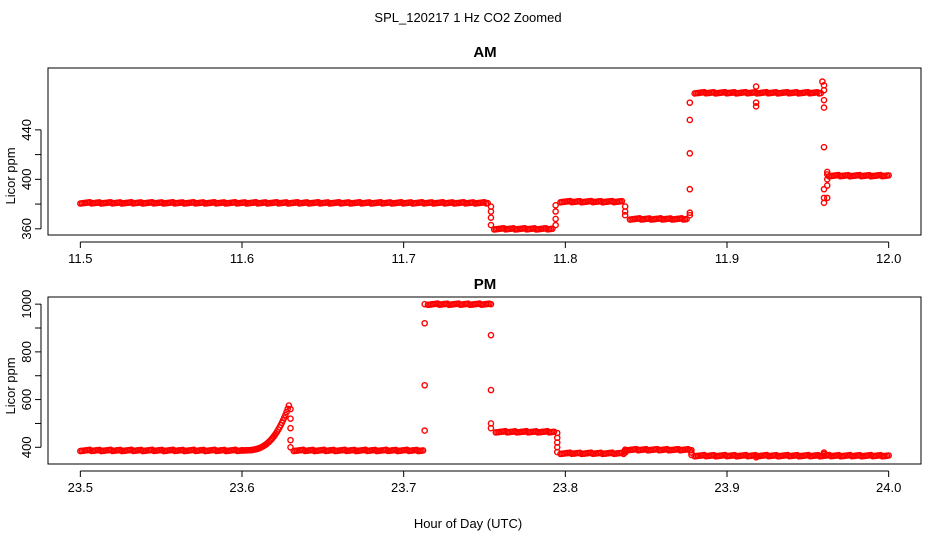  Describe the element at coordinates (726, 487) in the screenshot. I see `pm-x-tick-label: 23.9` at that location.